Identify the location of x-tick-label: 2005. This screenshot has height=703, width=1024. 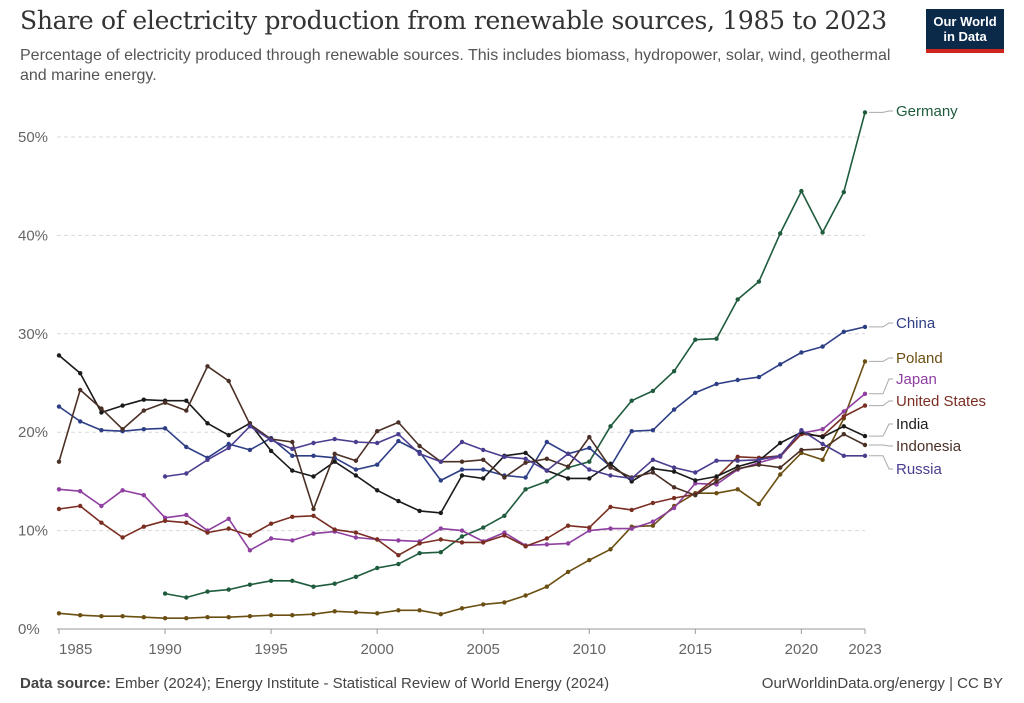
(483, 649).